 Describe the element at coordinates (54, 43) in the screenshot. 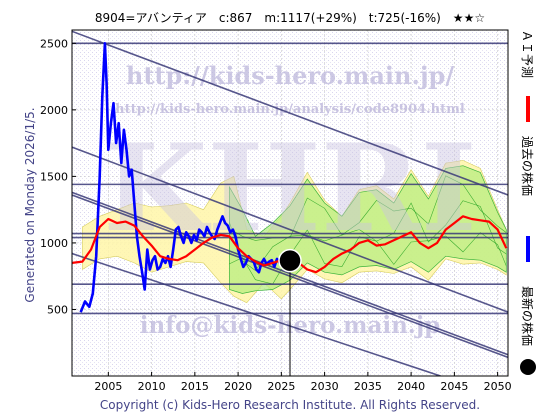

I see `y-tick-label: 2500` at that location.